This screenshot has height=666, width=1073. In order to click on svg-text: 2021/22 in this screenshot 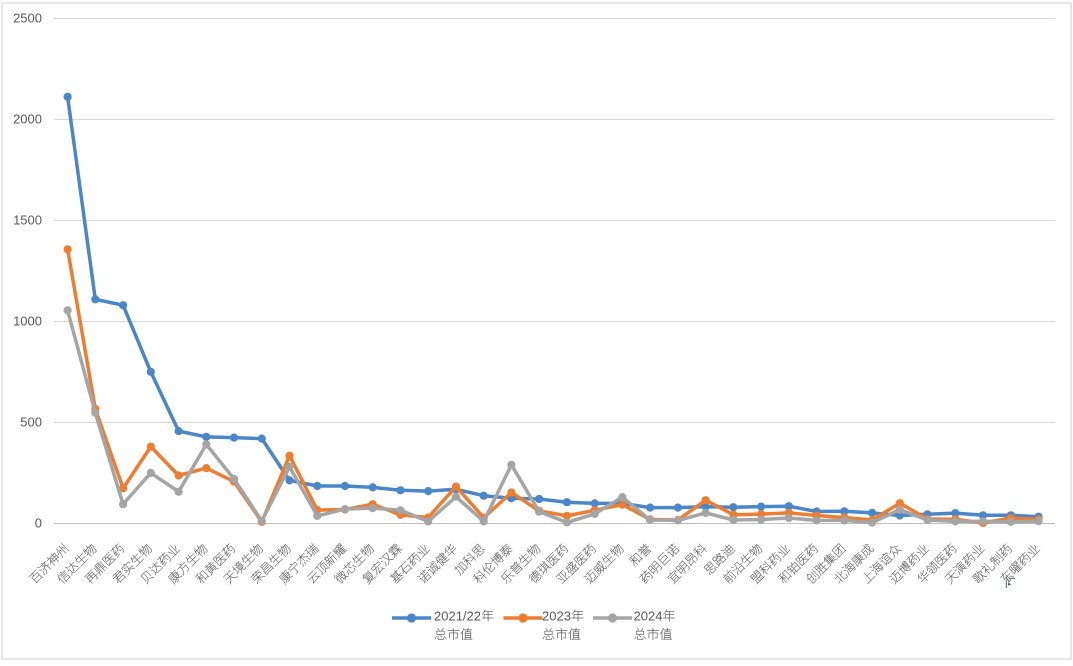, I will do `click(457, 616)`.